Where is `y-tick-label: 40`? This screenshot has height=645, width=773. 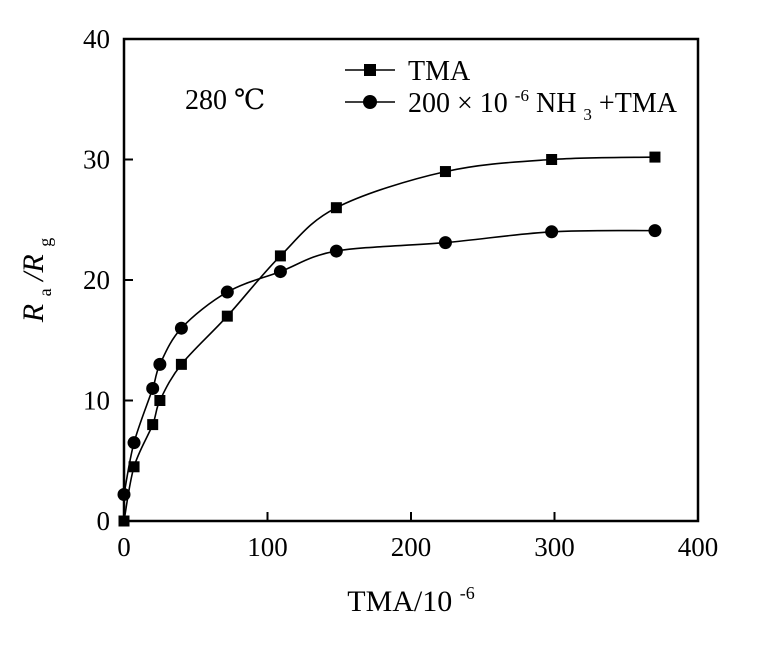
y-tick-label: 40 is located at coordinates (96, 39).